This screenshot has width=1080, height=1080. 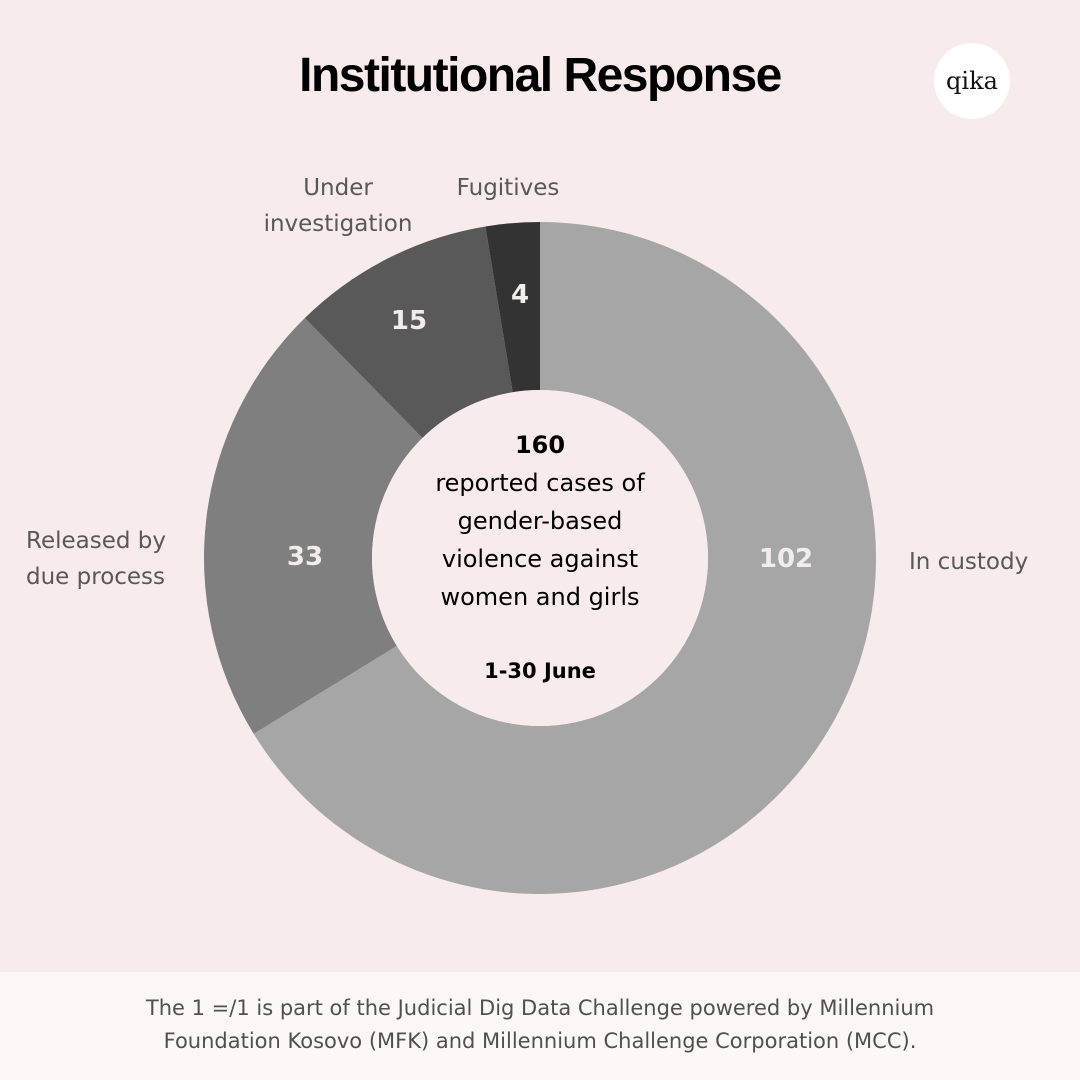 What do you see at coordinates (968, 562) in the screenshot?
I see `category-label-in-custody: In custody` at bounding box center [968, 562].